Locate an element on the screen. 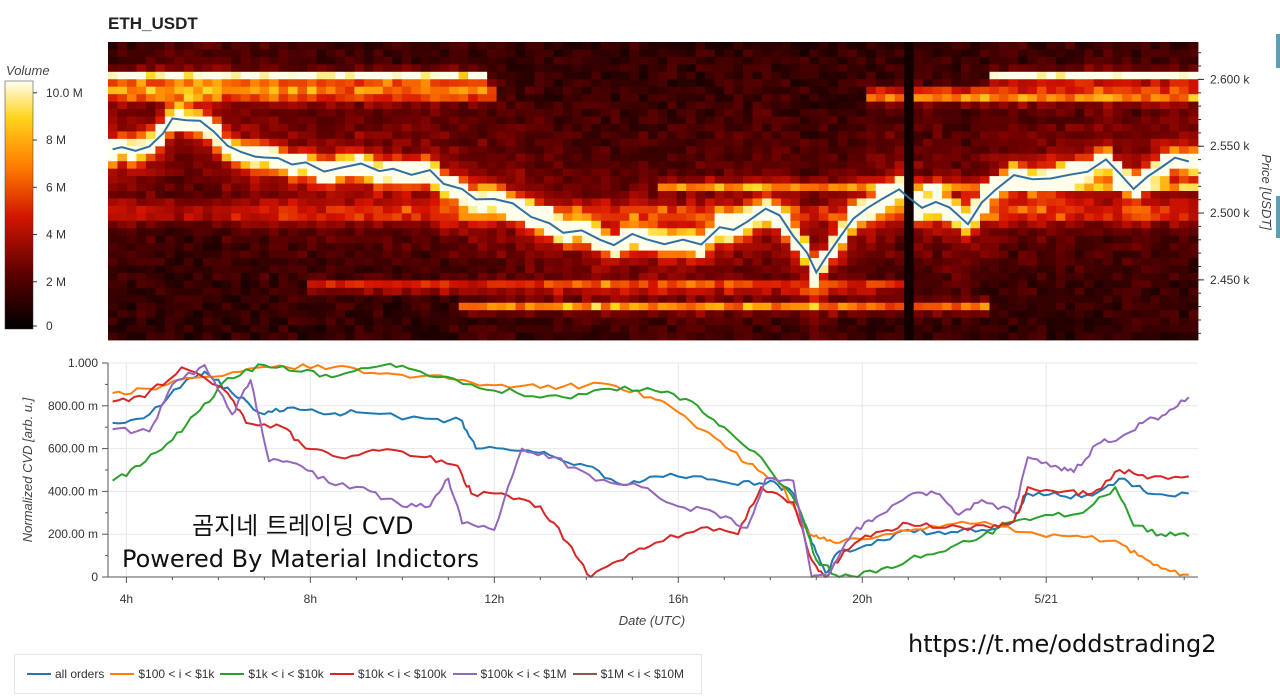  telegram-link: https://t.me/oddstrading2 is located at coordinates (1062, 644).